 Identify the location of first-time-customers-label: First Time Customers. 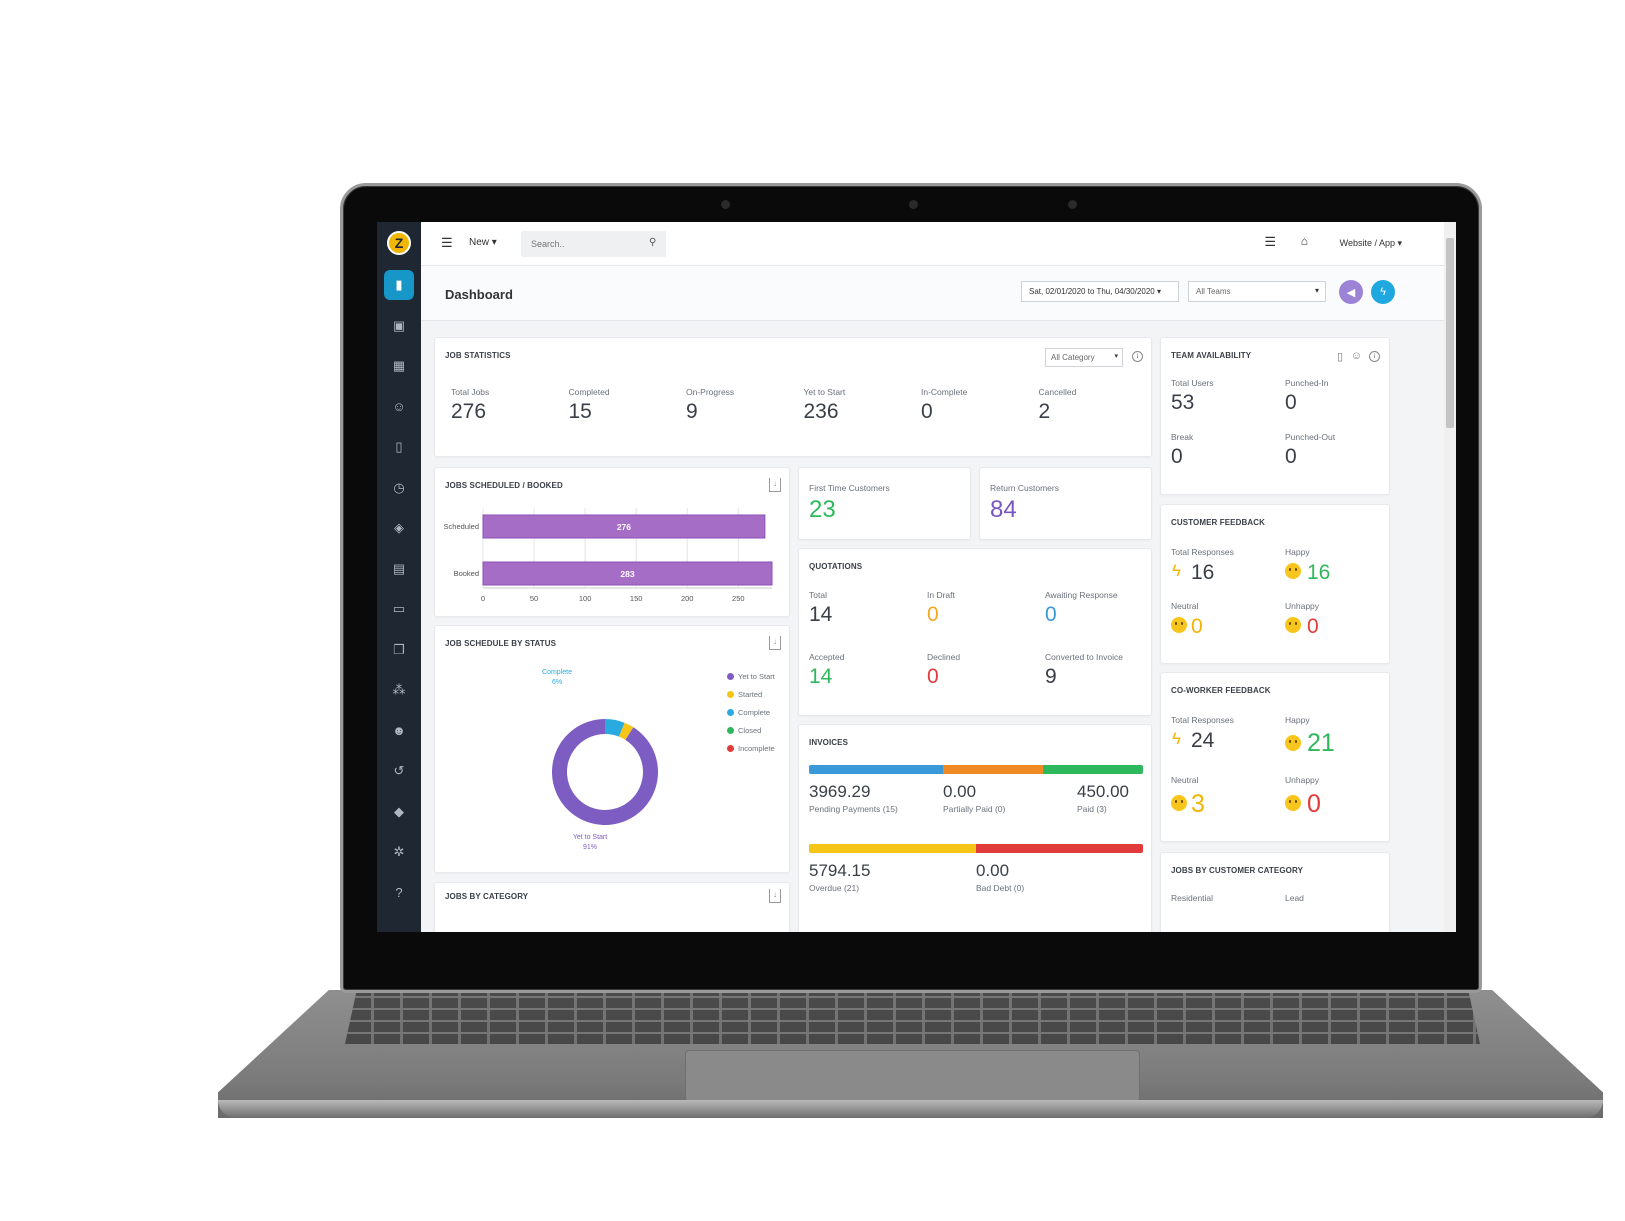
(849, 488).